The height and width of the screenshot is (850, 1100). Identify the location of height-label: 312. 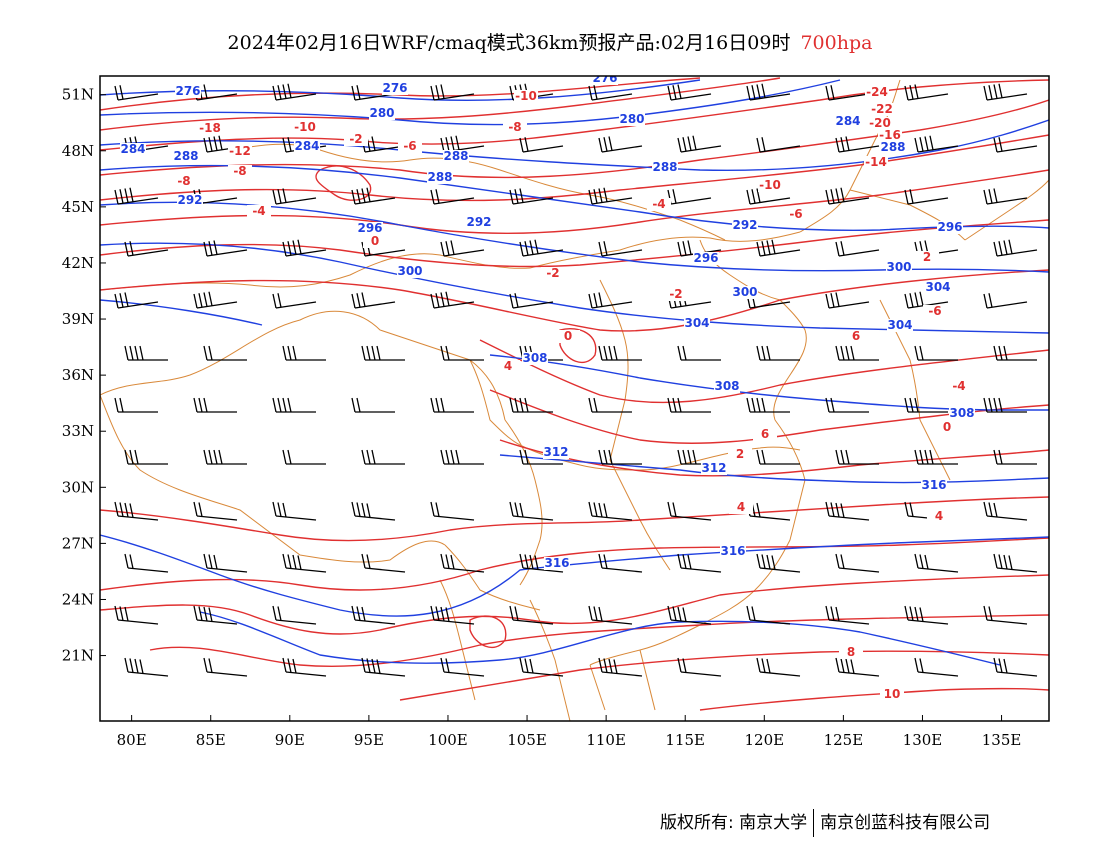
(713, 468).